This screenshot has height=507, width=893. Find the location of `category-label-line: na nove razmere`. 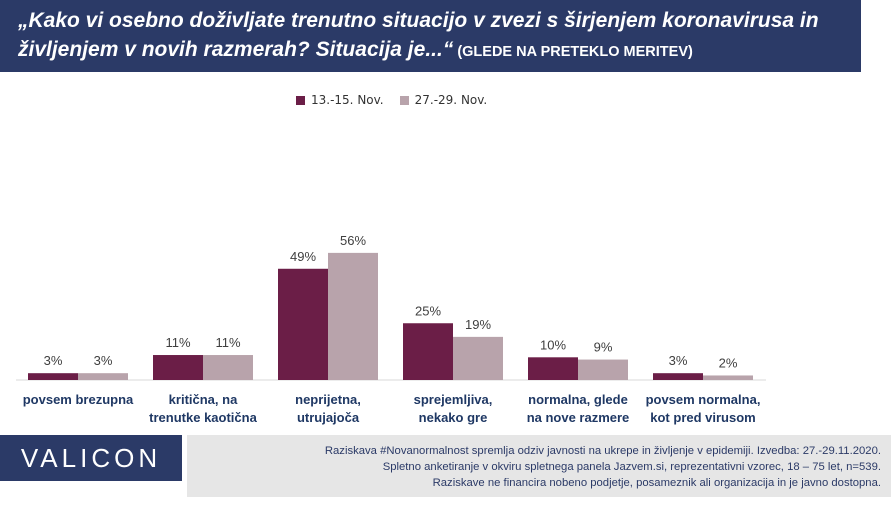

category-label-line: na nove razmere is located at coordinates (578, 417).